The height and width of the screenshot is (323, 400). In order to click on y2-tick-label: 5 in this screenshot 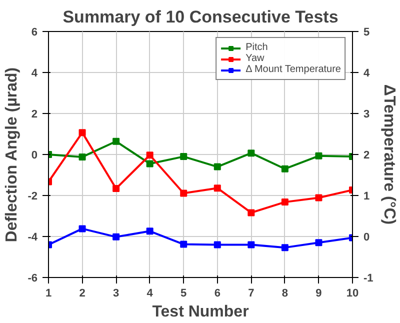, I will do `click(367, 32)`.